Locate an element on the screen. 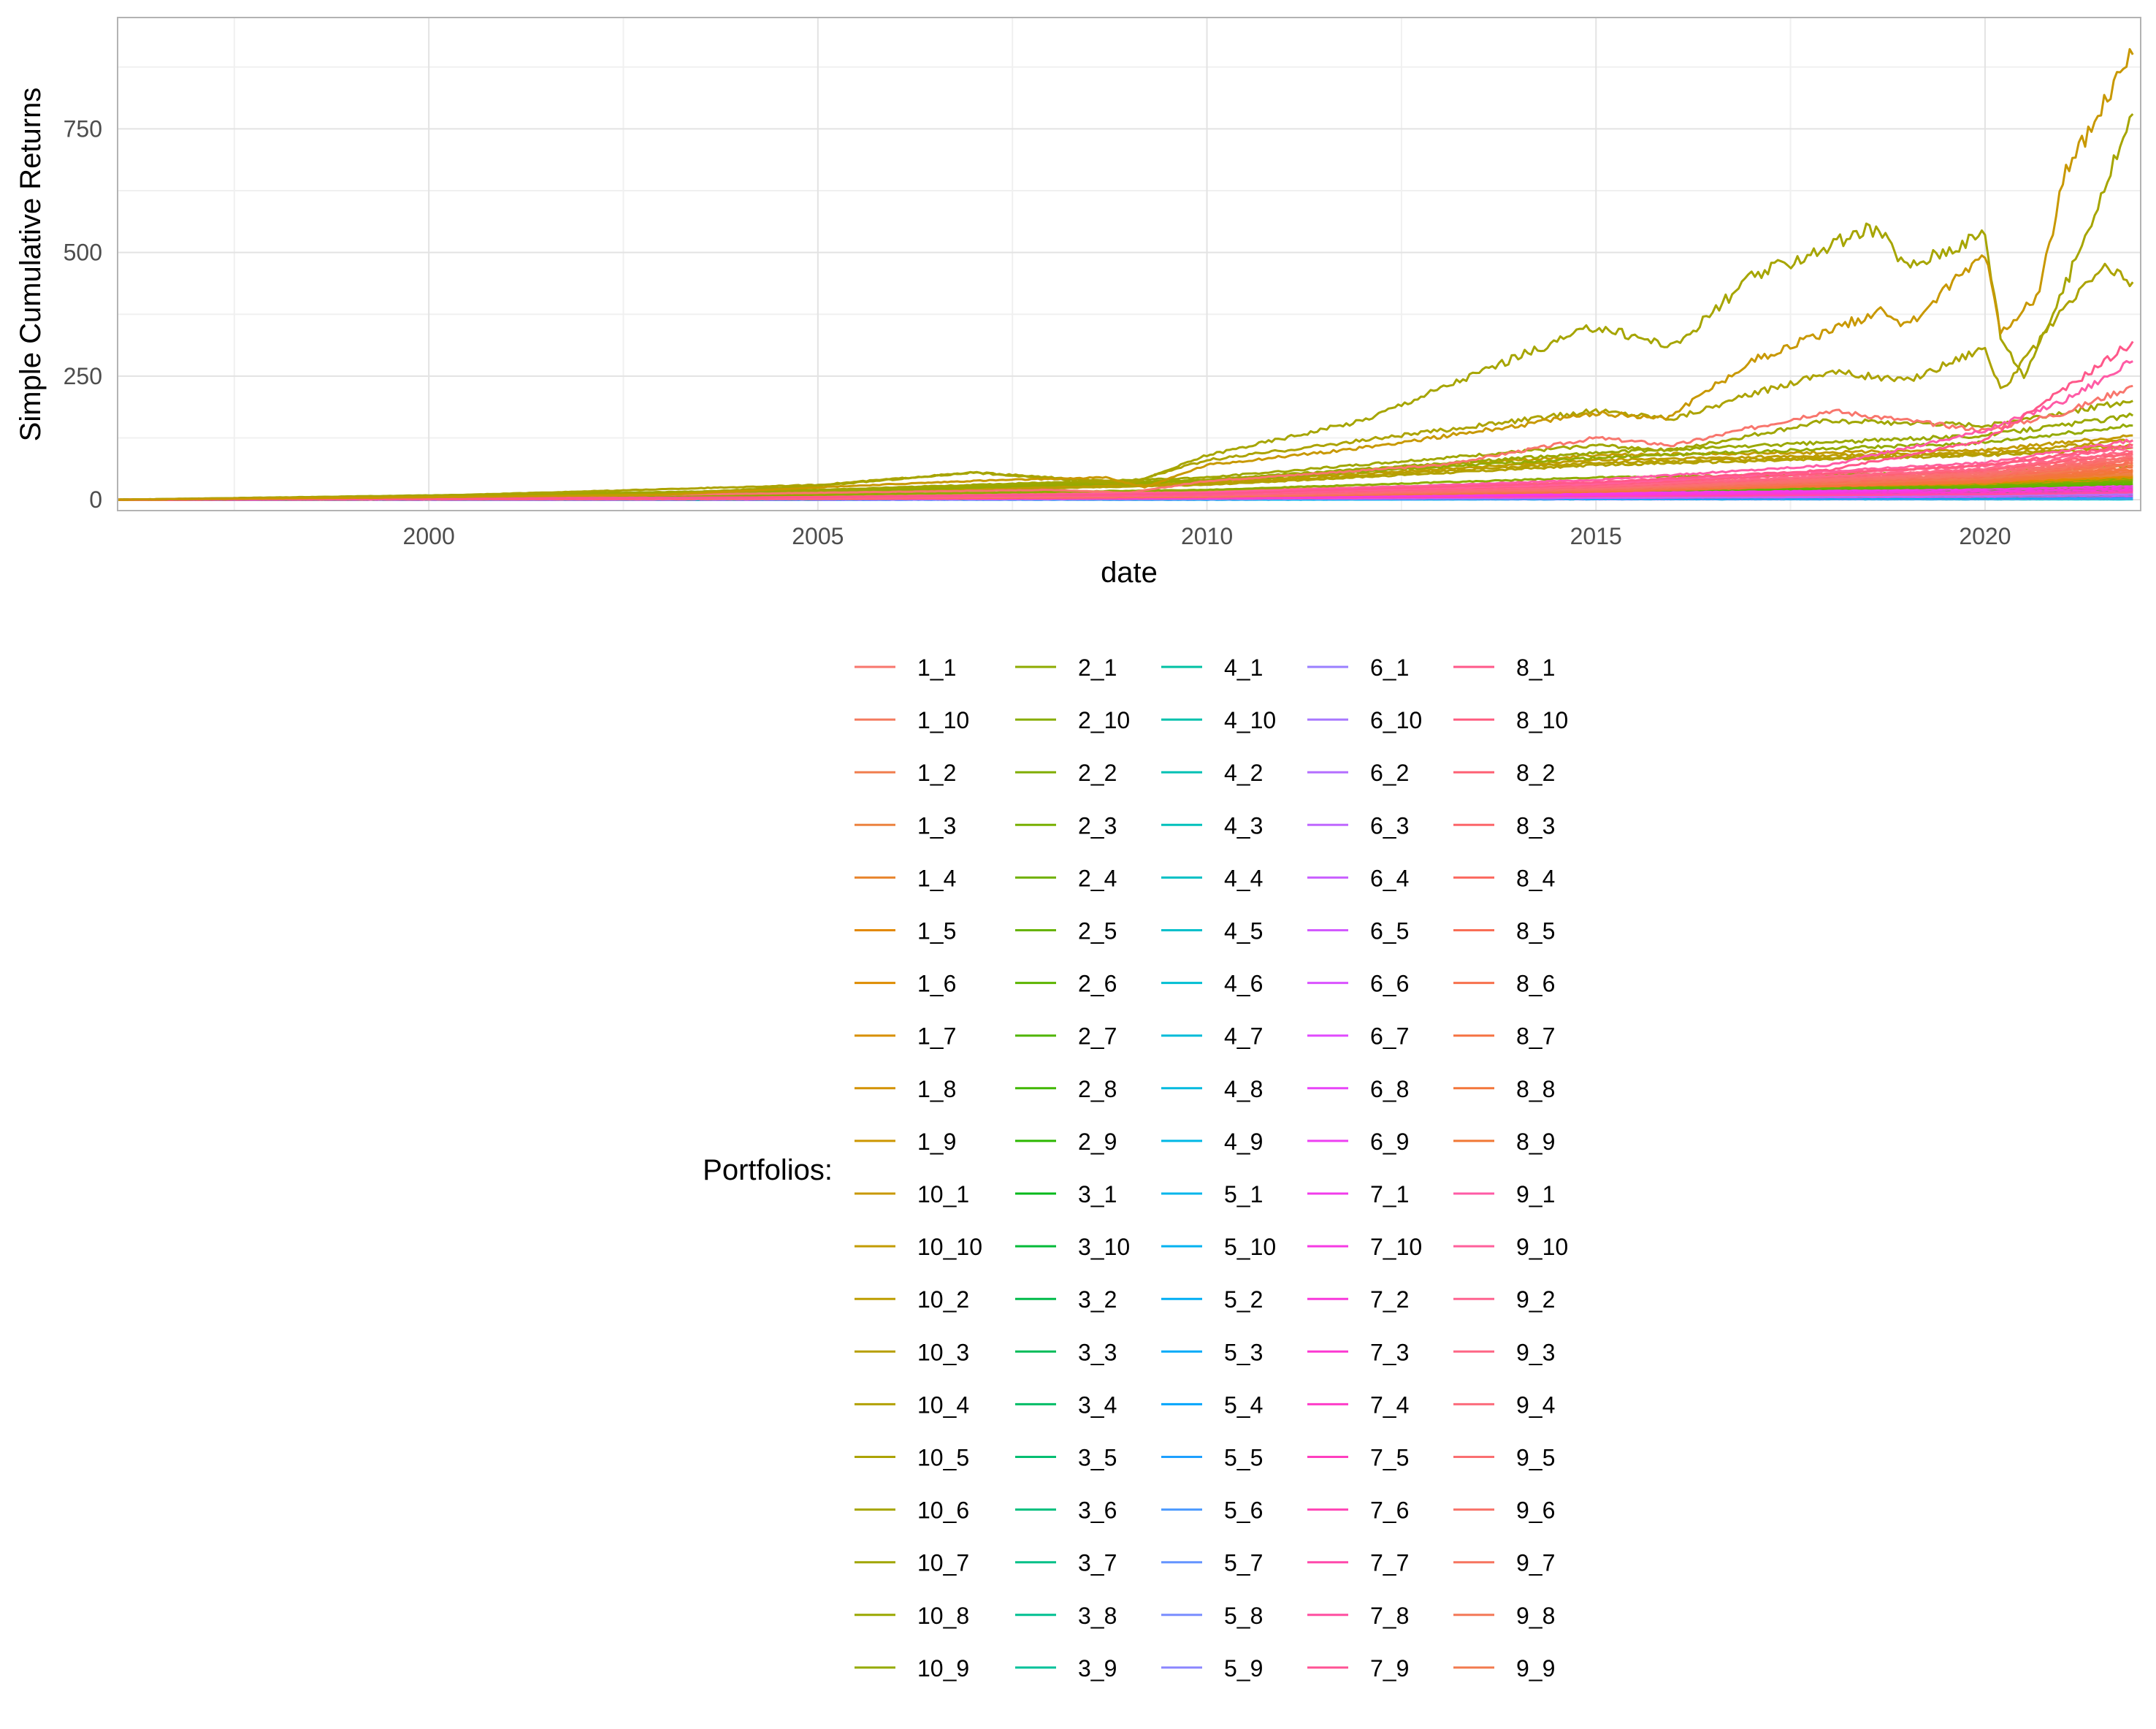 The image size is (2156, 1729). legend-item-1-10: 1_10 is located at coordinates (912, 720).